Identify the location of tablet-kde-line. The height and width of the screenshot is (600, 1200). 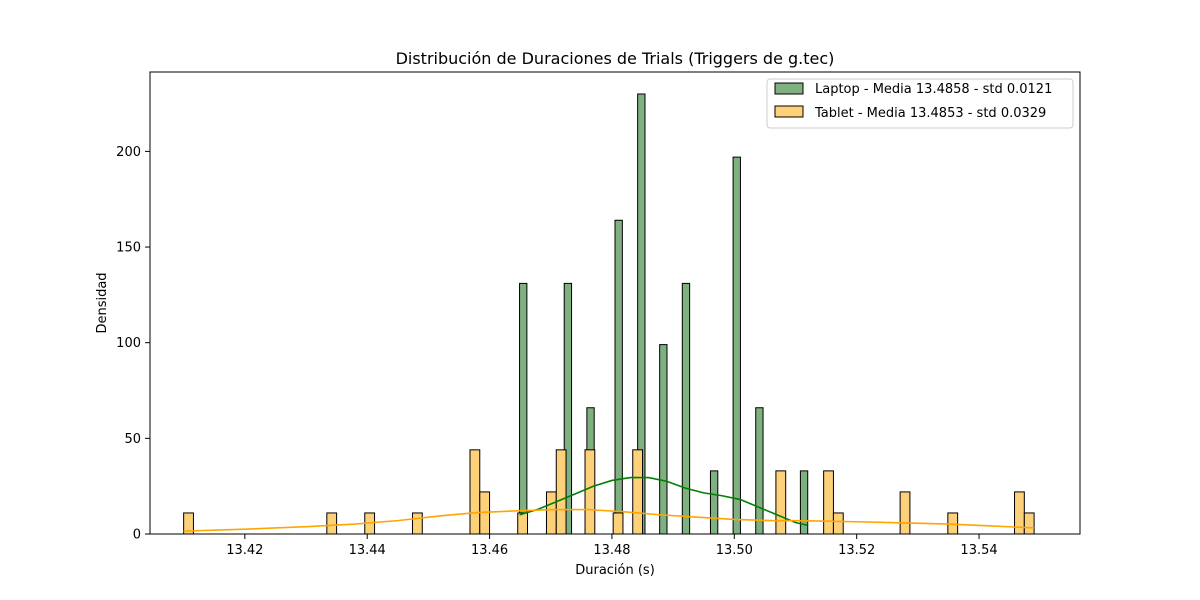
(609, 520).